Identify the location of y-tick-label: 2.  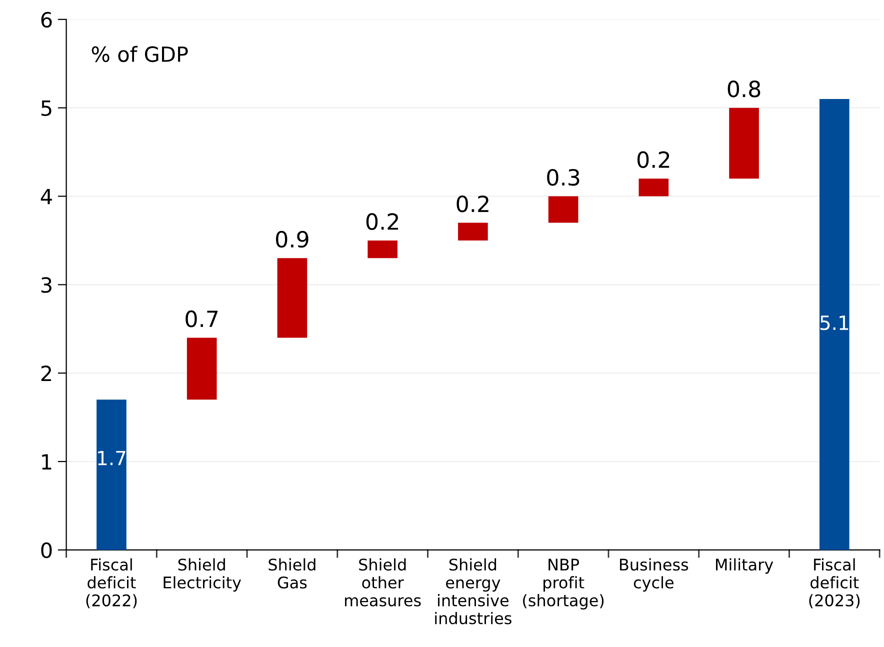
(46, 374).